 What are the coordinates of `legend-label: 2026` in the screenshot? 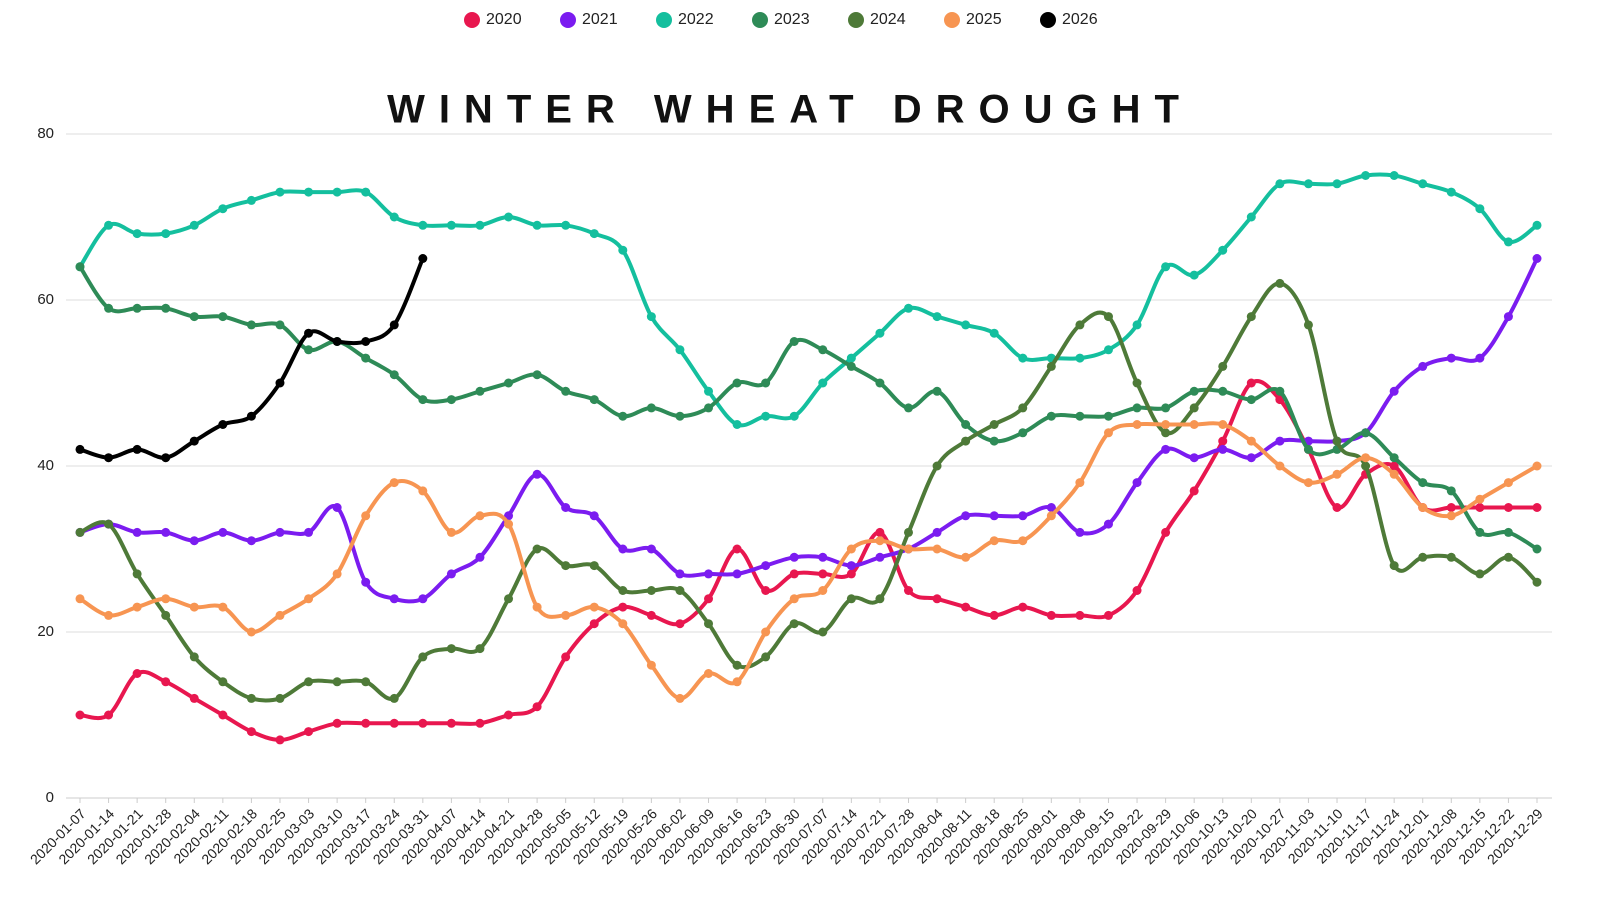 It's located at (1080, 19).